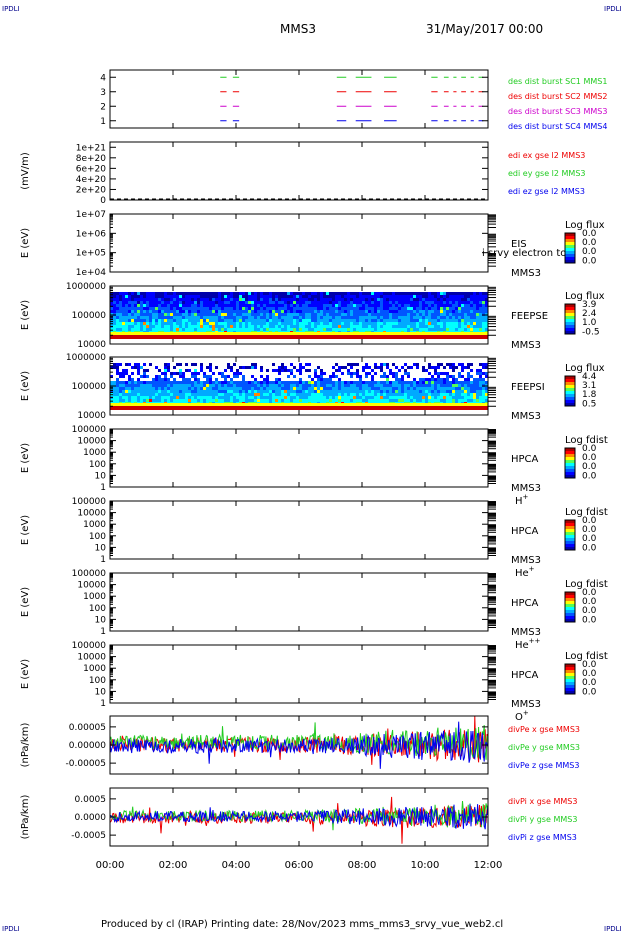 Image resolution: width=630 pixels, height=934 pixels. Describe the element at coordinates (535, 641) in the screenshot. I see `species-charge: ++` at that location.